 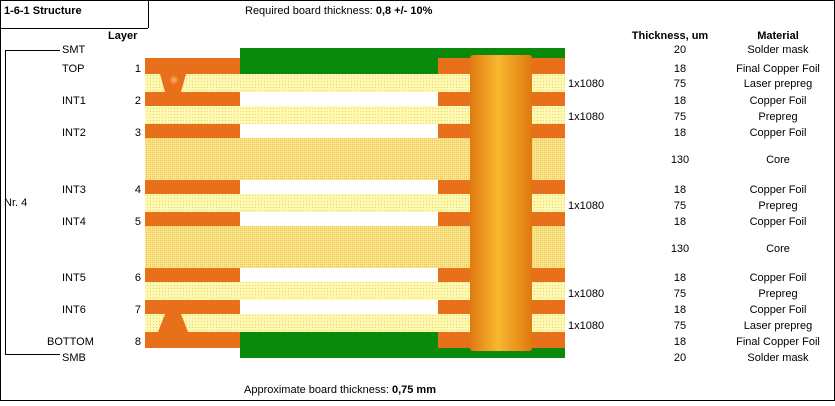 What do you see at coordinates (339, 340) in the screenshot?
I see `solder-mask-bottom-pad` at bounding box center [339, 340].